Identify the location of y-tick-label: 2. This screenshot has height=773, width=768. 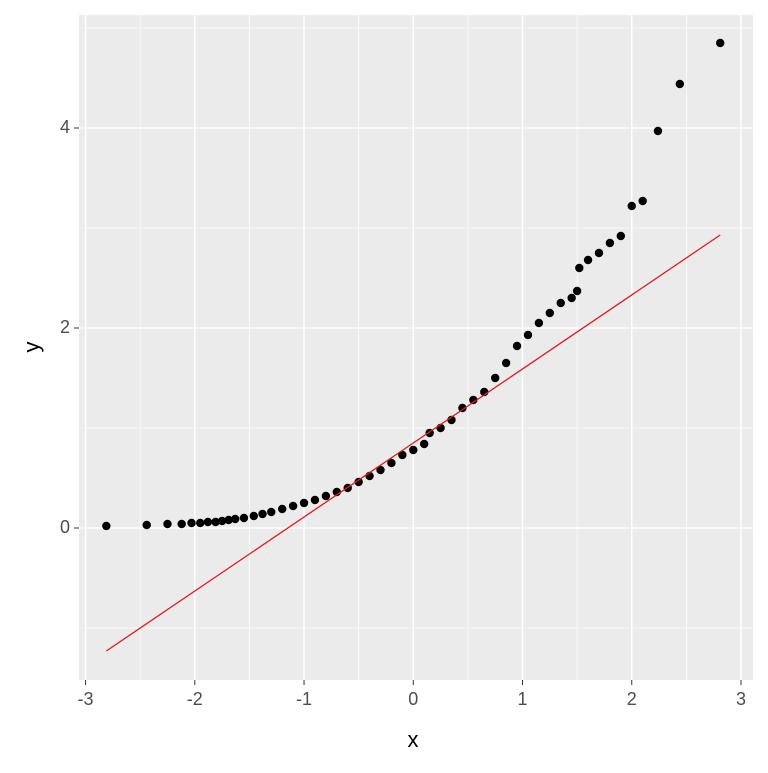
(65, 327).